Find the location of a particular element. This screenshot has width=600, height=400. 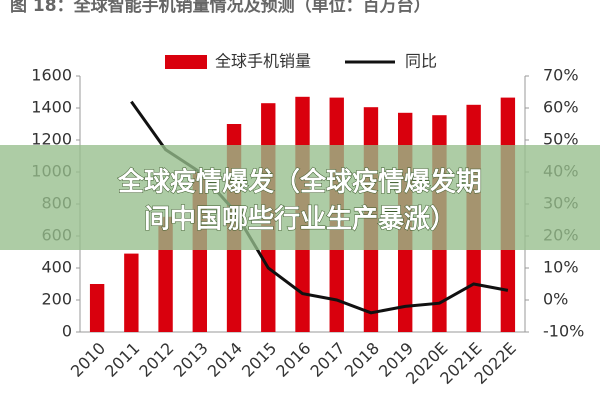

overlay-text: 全球疫情爆发（全球疫情爆发期 is located at coordinates (299, 182).